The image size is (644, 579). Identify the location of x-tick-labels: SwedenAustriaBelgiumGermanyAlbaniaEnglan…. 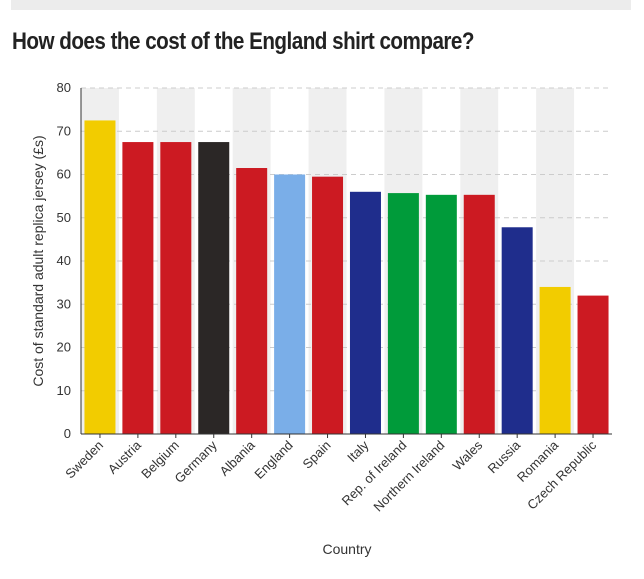
(330, 476).